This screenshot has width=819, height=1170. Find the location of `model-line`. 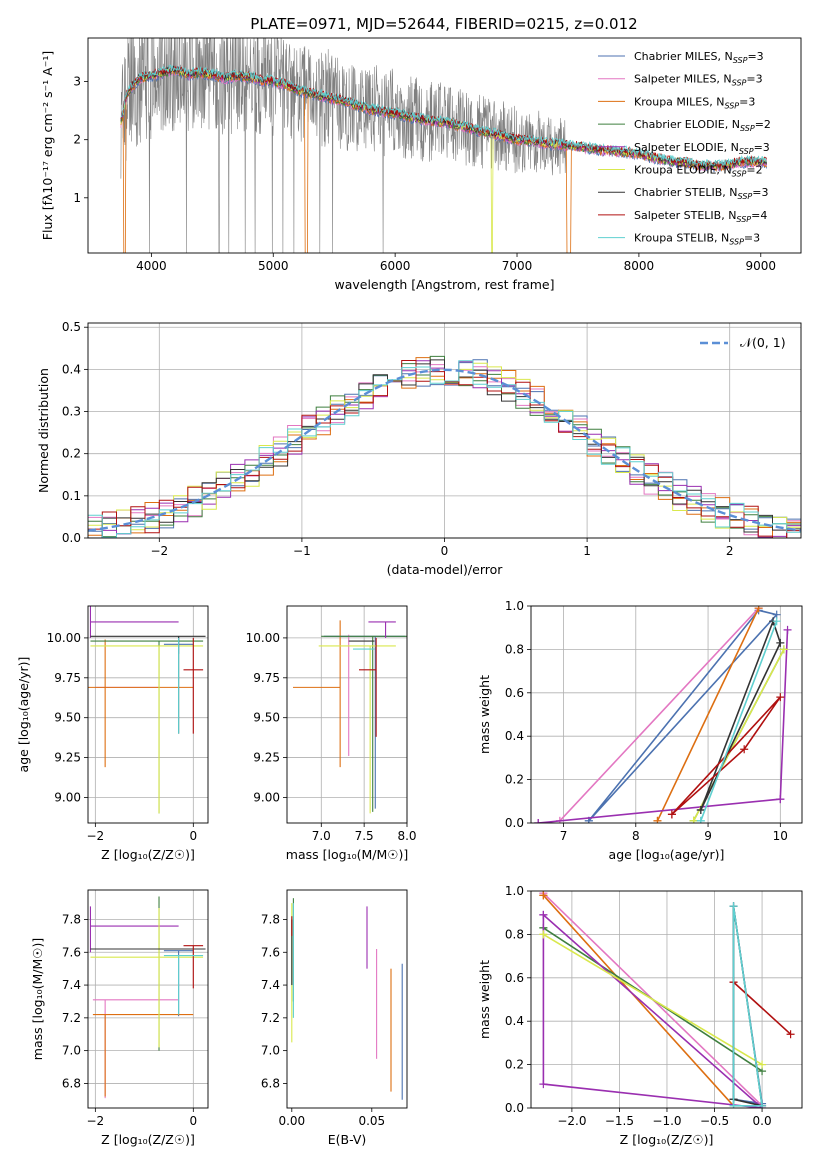

model-line is located at coordinates (443, 116).